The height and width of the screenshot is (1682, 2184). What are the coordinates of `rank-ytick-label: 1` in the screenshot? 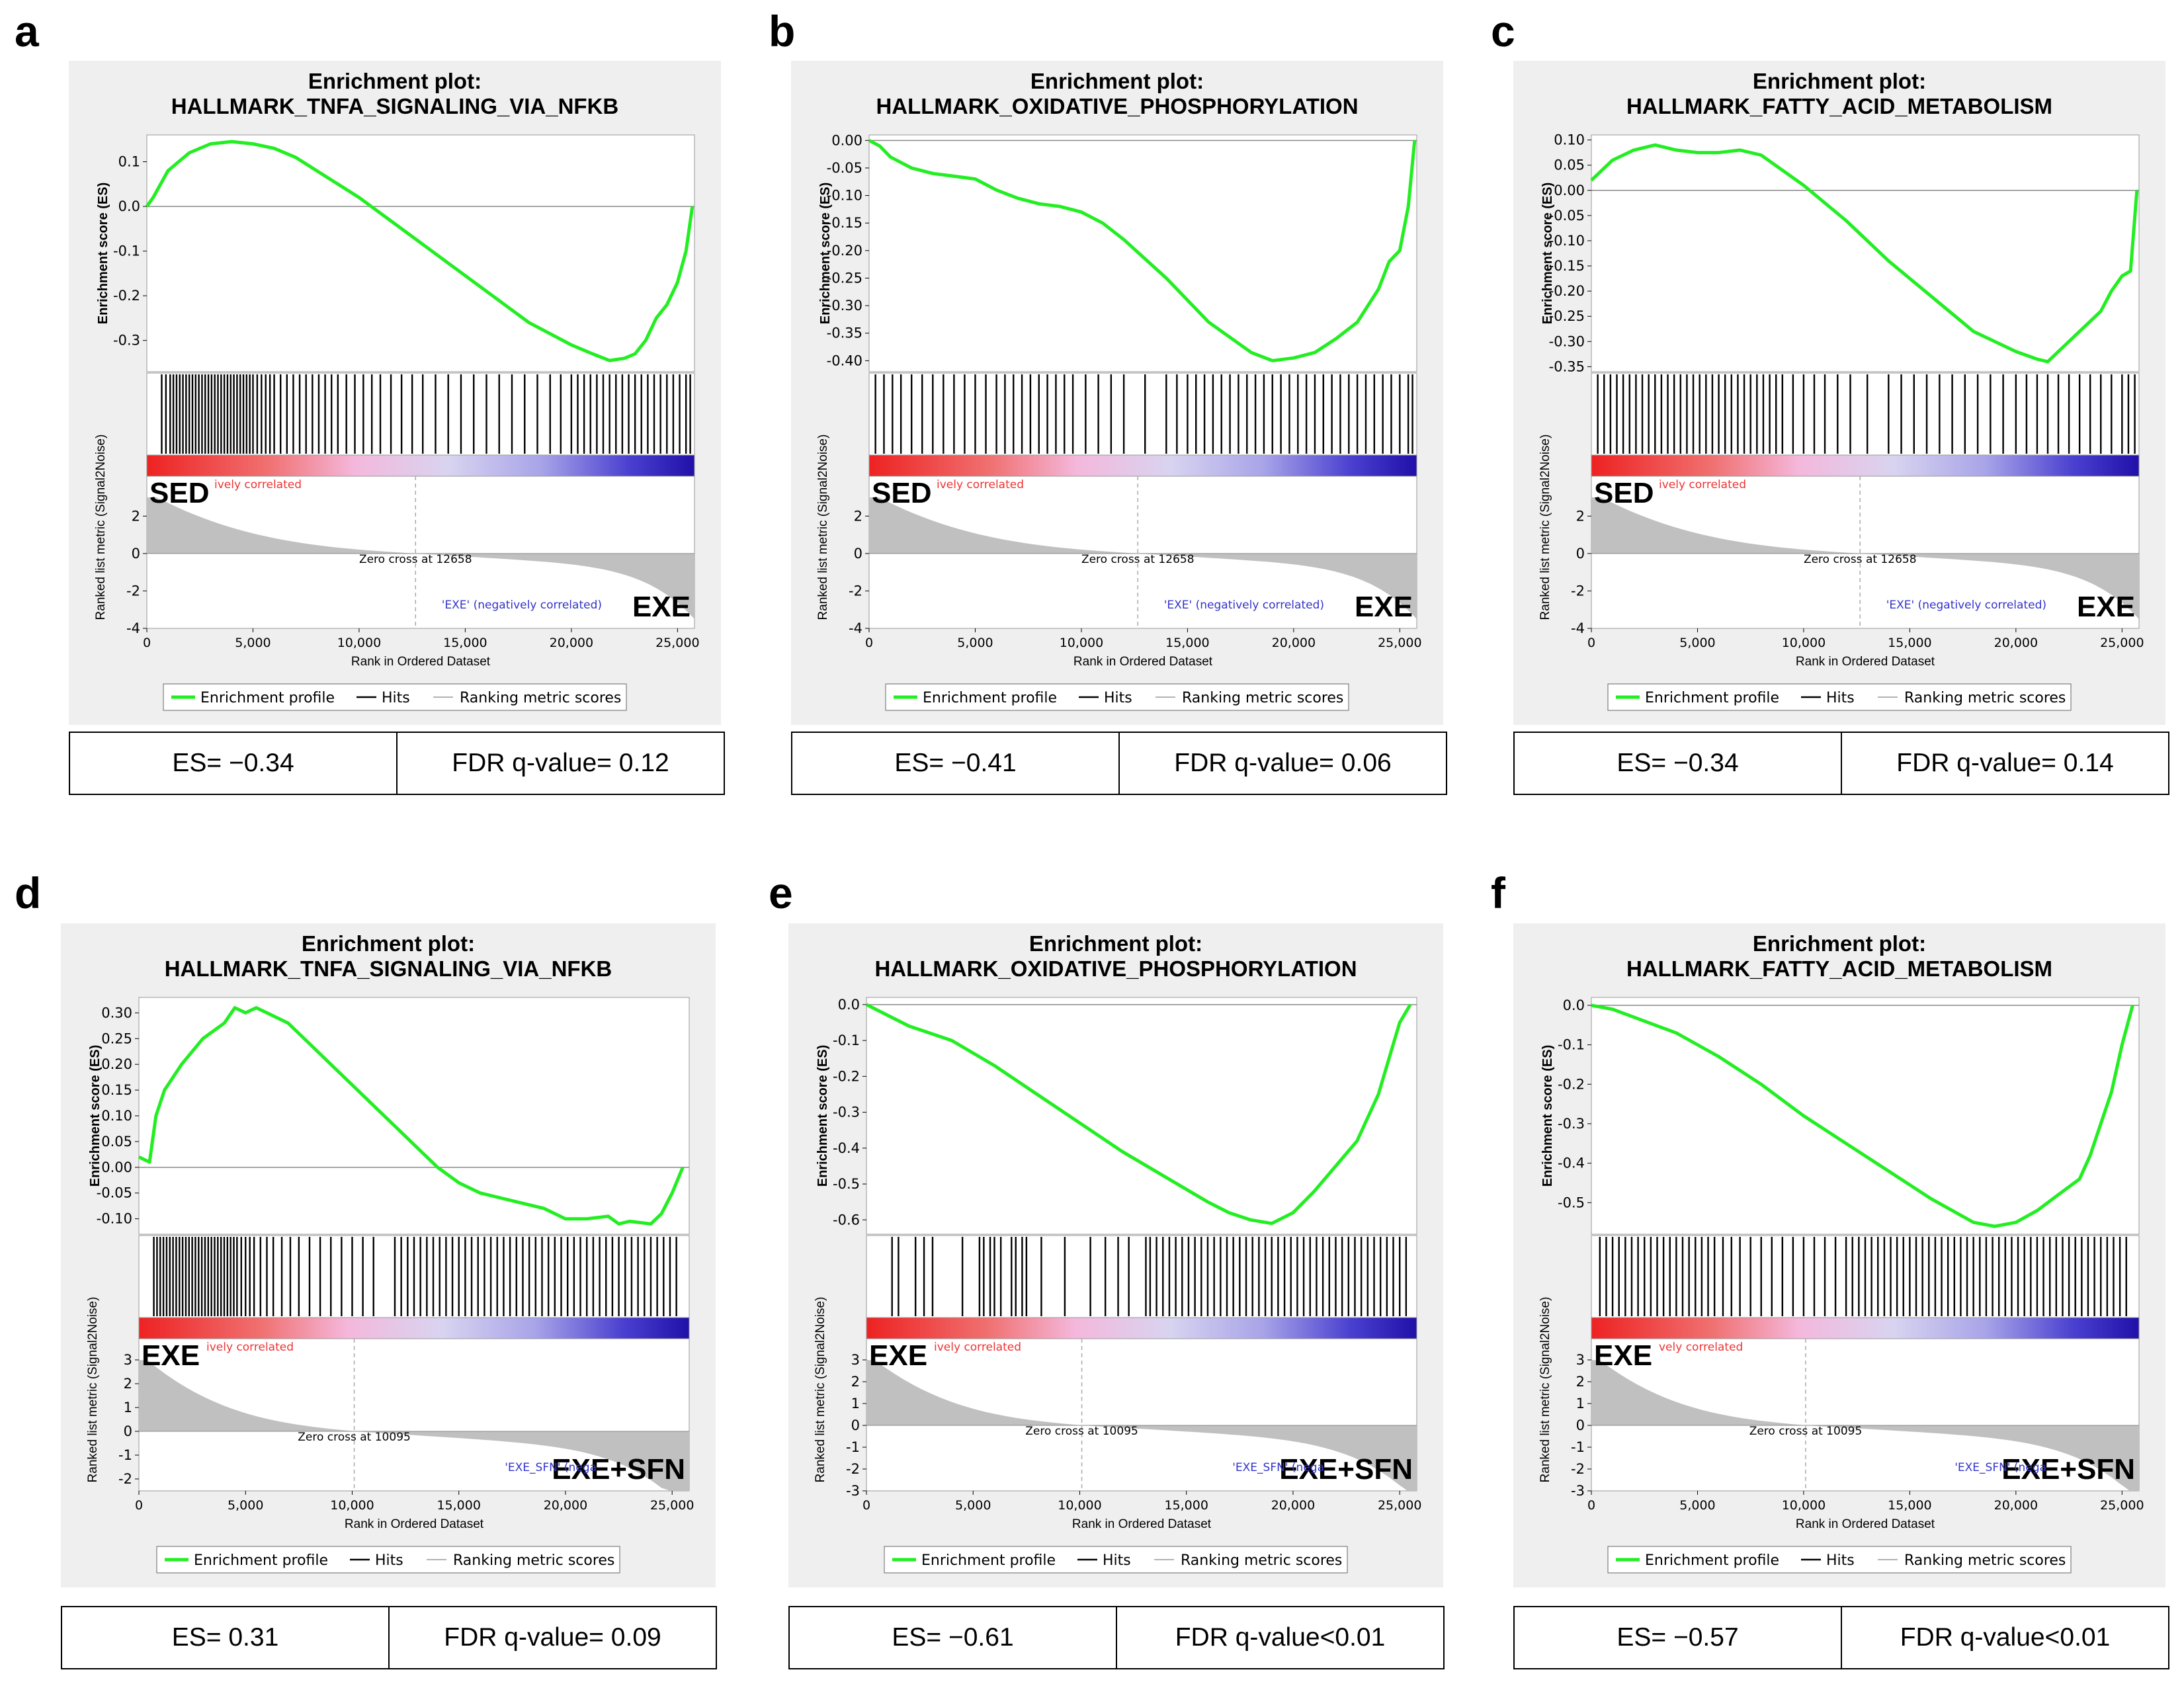 It's located at (856, 1403).